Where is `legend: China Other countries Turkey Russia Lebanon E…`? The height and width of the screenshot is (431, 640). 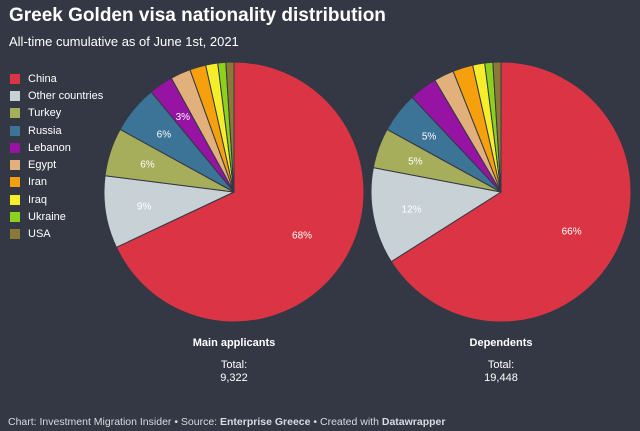 legend: China Other countries Turkey Russia Lebanon E… is located at coordinates (56, 156).